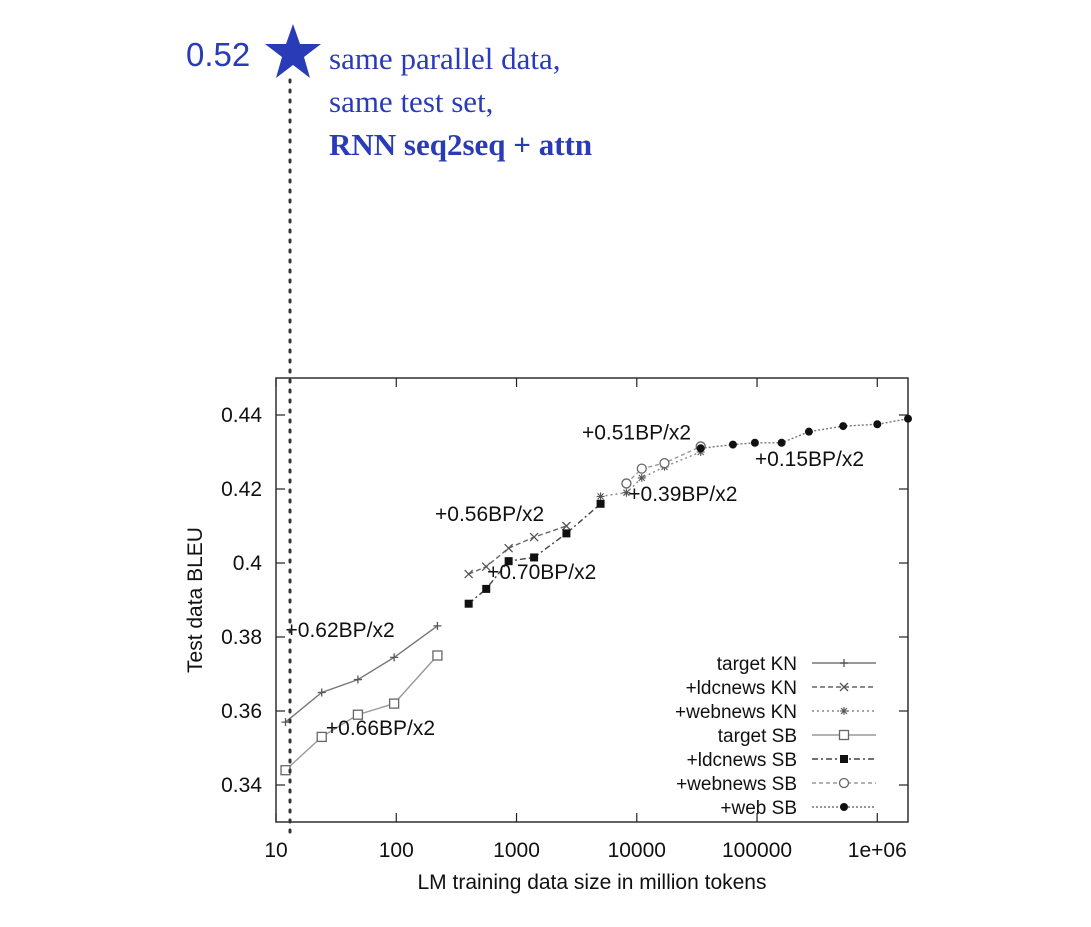 The image size is (1091, 927). I want to click on annotation-line-2: same test set,, so click(411, 101).